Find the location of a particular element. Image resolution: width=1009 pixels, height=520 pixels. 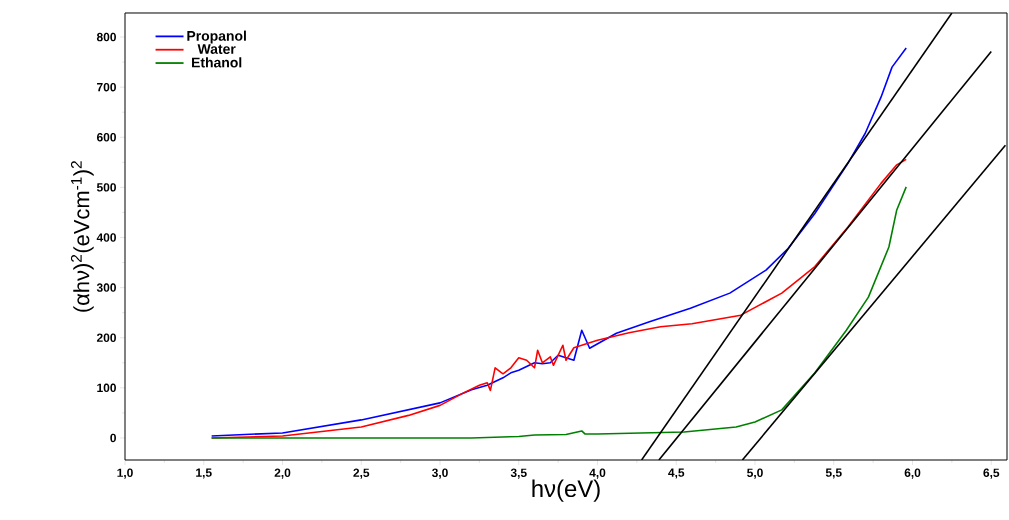

x-tick-label: 2,0 is located at coordinates (282, 473).